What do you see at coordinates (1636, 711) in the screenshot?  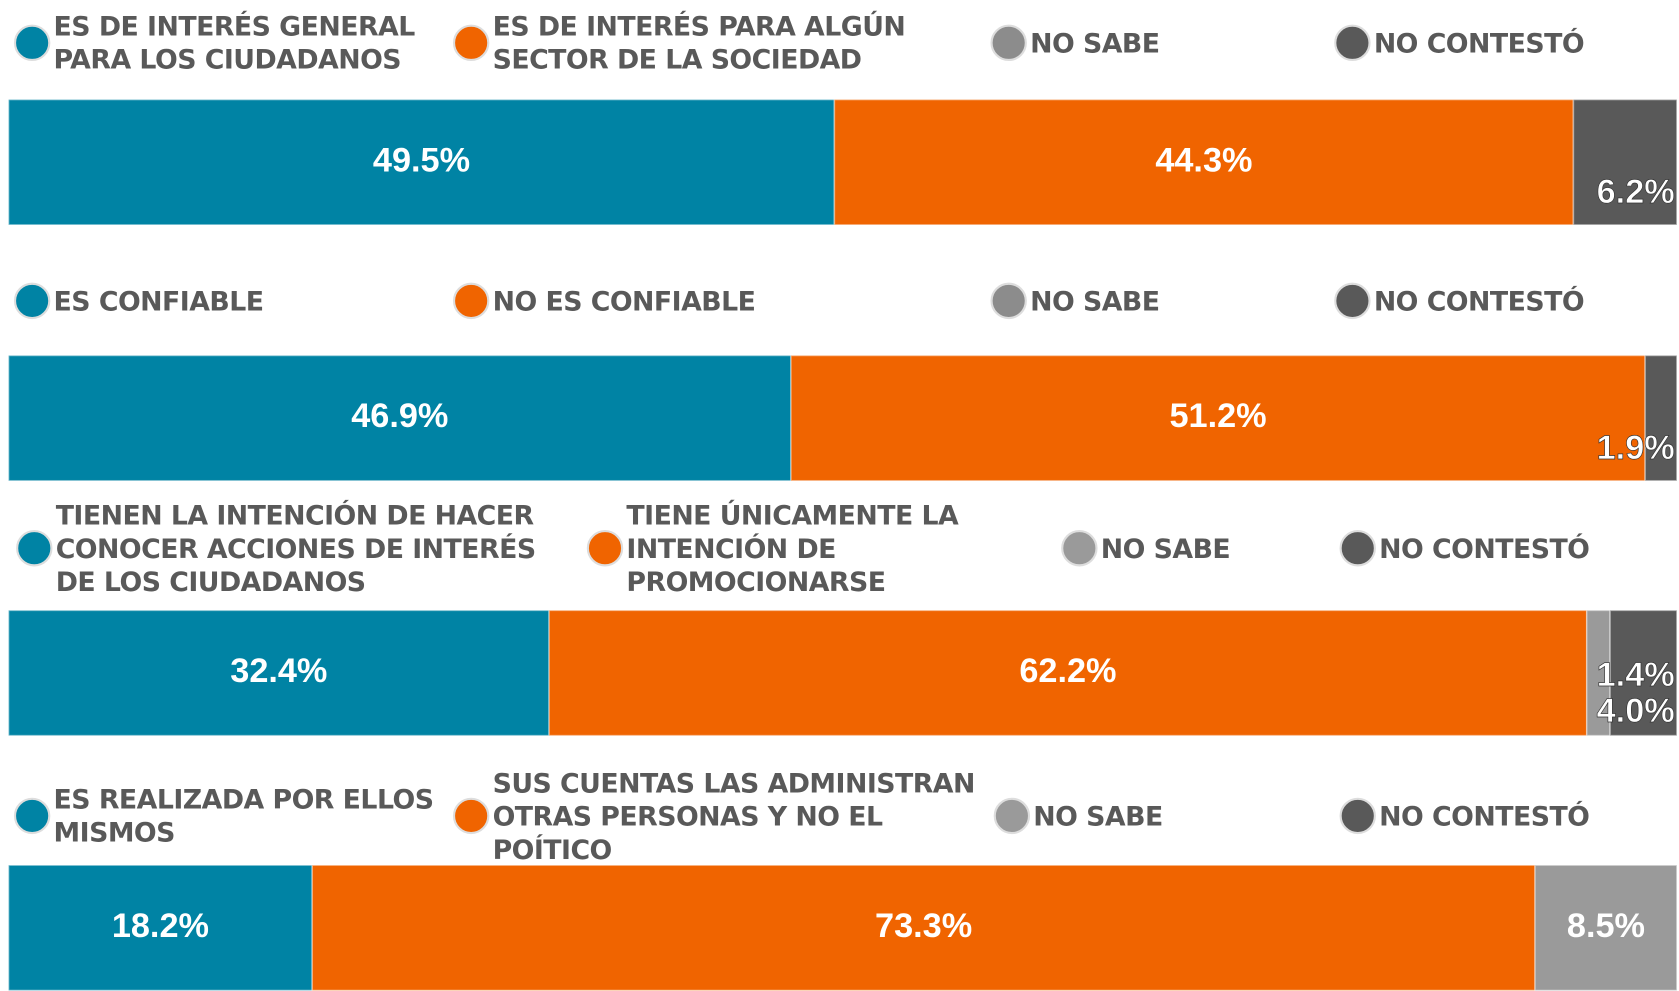 I see `value-label: 4.0%` at bounding box center [1636, 711].